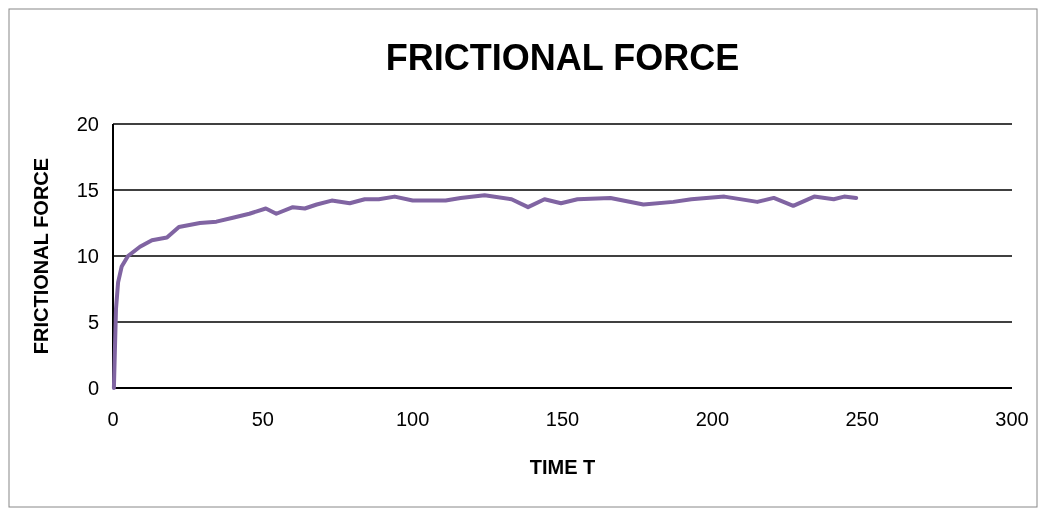 This screenshot has width=1039, height=511. What do you see at coordinates (113, 419) in the screenshot?
I see `x-tick-label: 0` at bounding box center [113, 419].